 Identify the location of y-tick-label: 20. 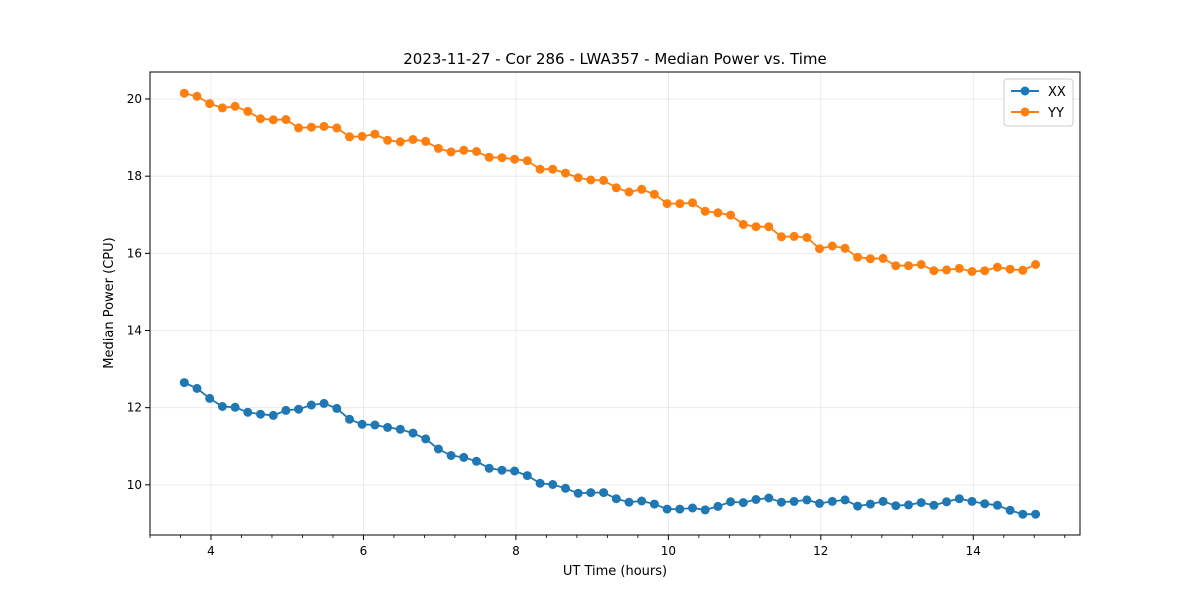
(134, 99).